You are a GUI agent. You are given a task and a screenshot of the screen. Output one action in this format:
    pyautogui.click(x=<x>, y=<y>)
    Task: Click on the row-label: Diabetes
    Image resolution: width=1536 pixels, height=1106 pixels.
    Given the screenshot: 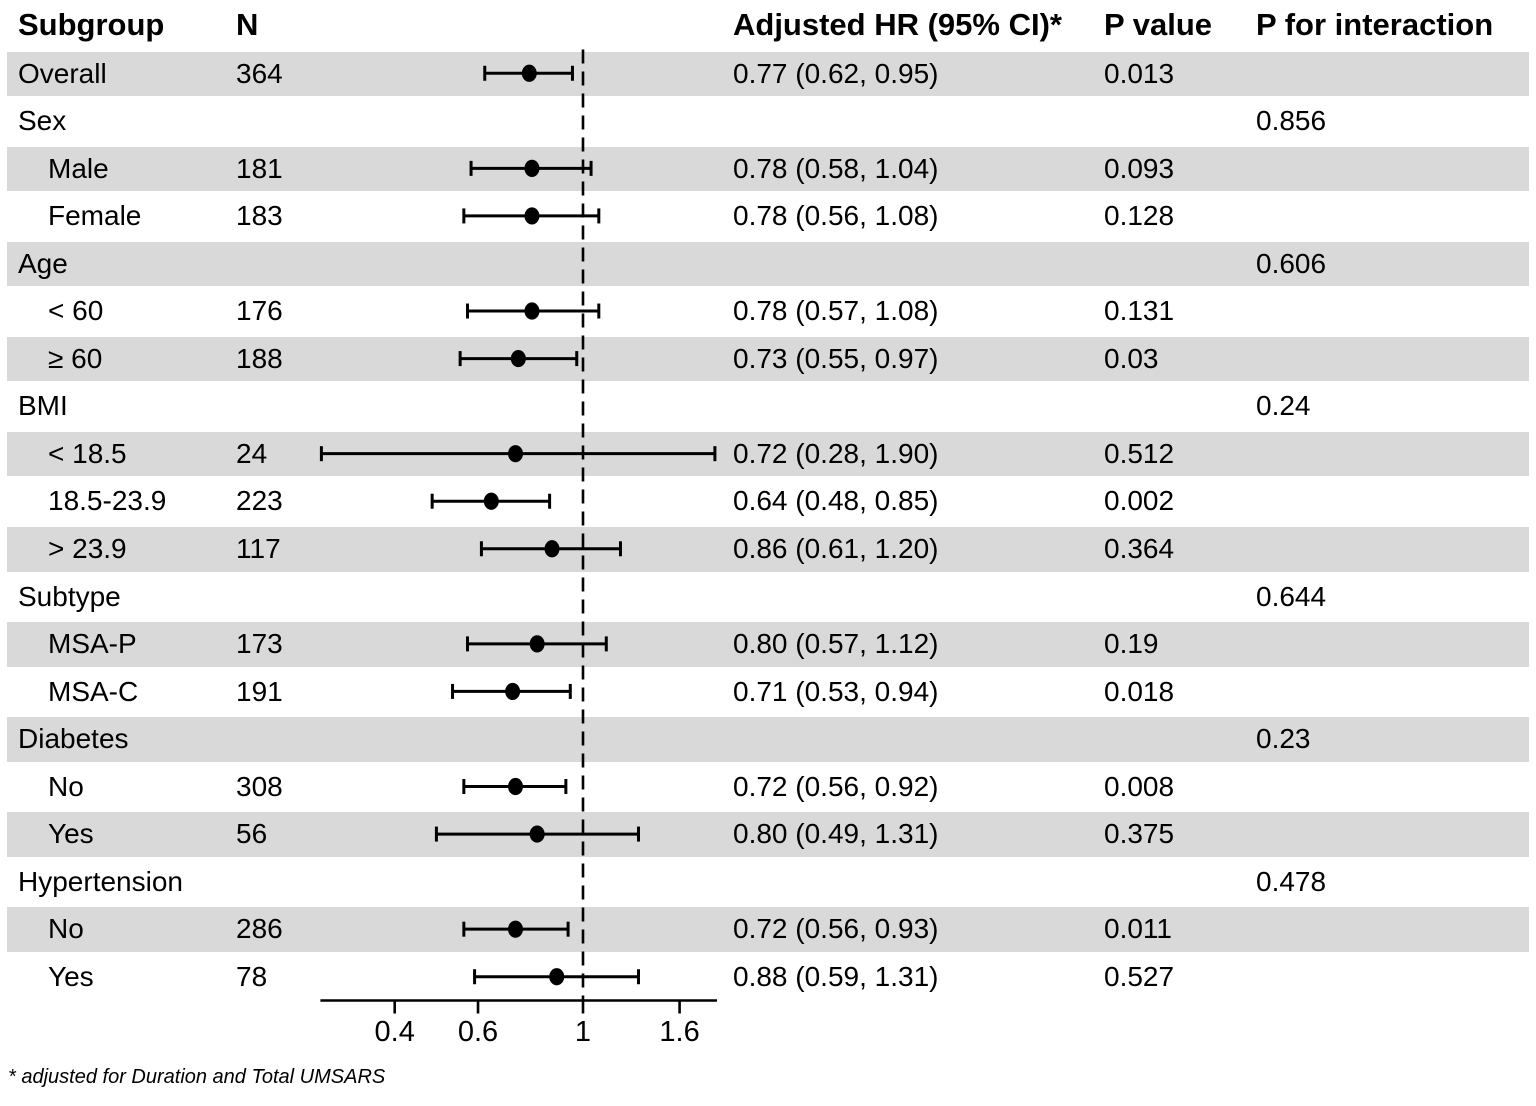 What is the action you would take?
    pyautogui.click(x=73, y=739)
    